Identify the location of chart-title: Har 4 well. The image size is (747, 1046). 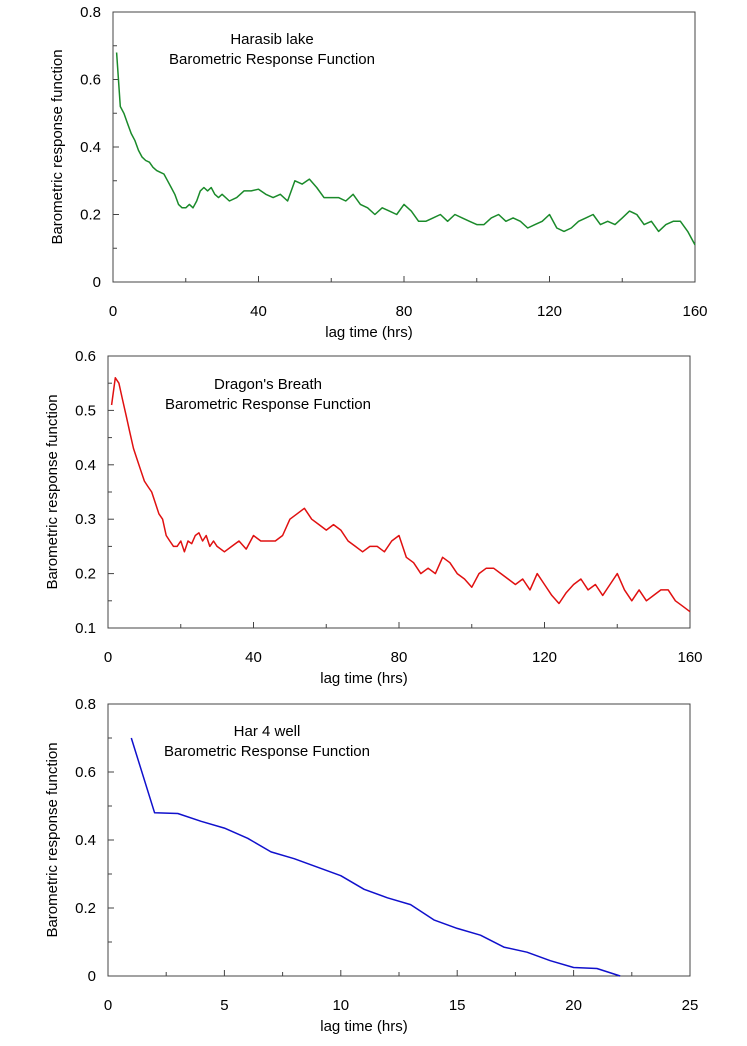
(267, 731).